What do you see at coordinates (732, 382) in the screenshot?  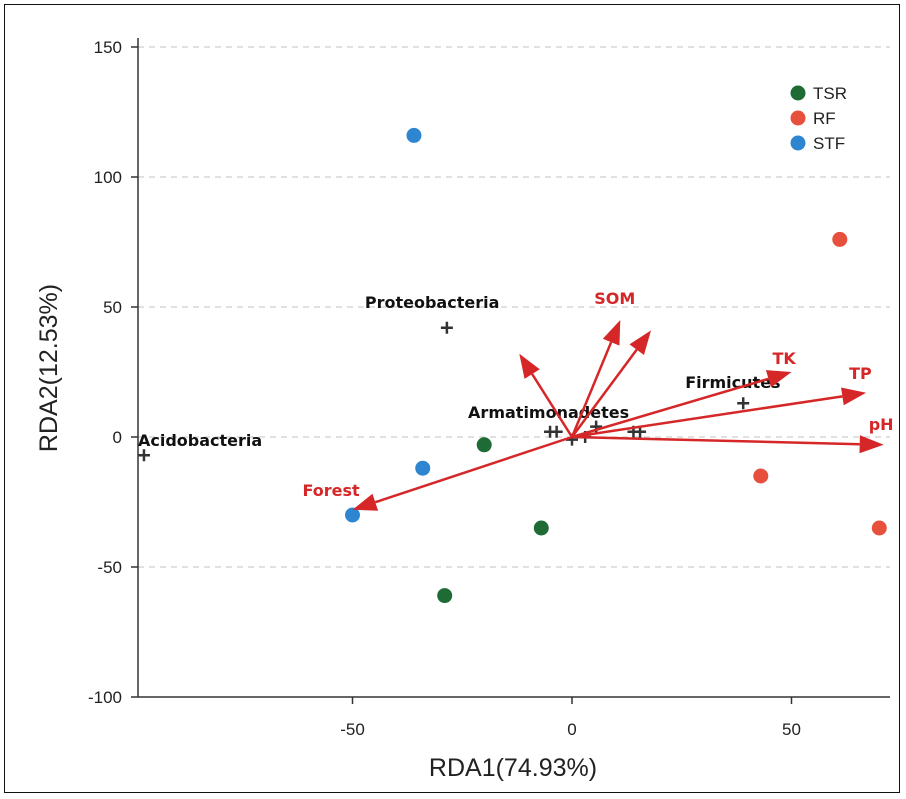 I see `species-label: Firmicutes` at bounding box center [732, 382].